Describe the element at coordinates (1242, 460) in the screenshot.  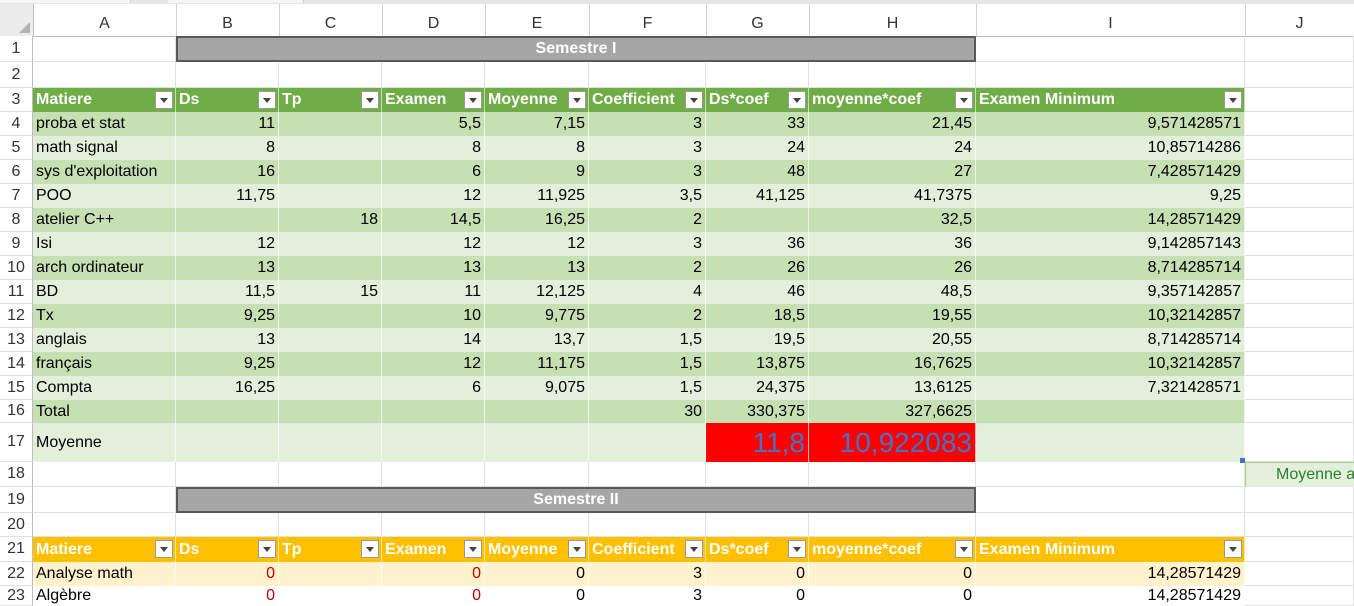
I see `table-resize-handle` at that location.